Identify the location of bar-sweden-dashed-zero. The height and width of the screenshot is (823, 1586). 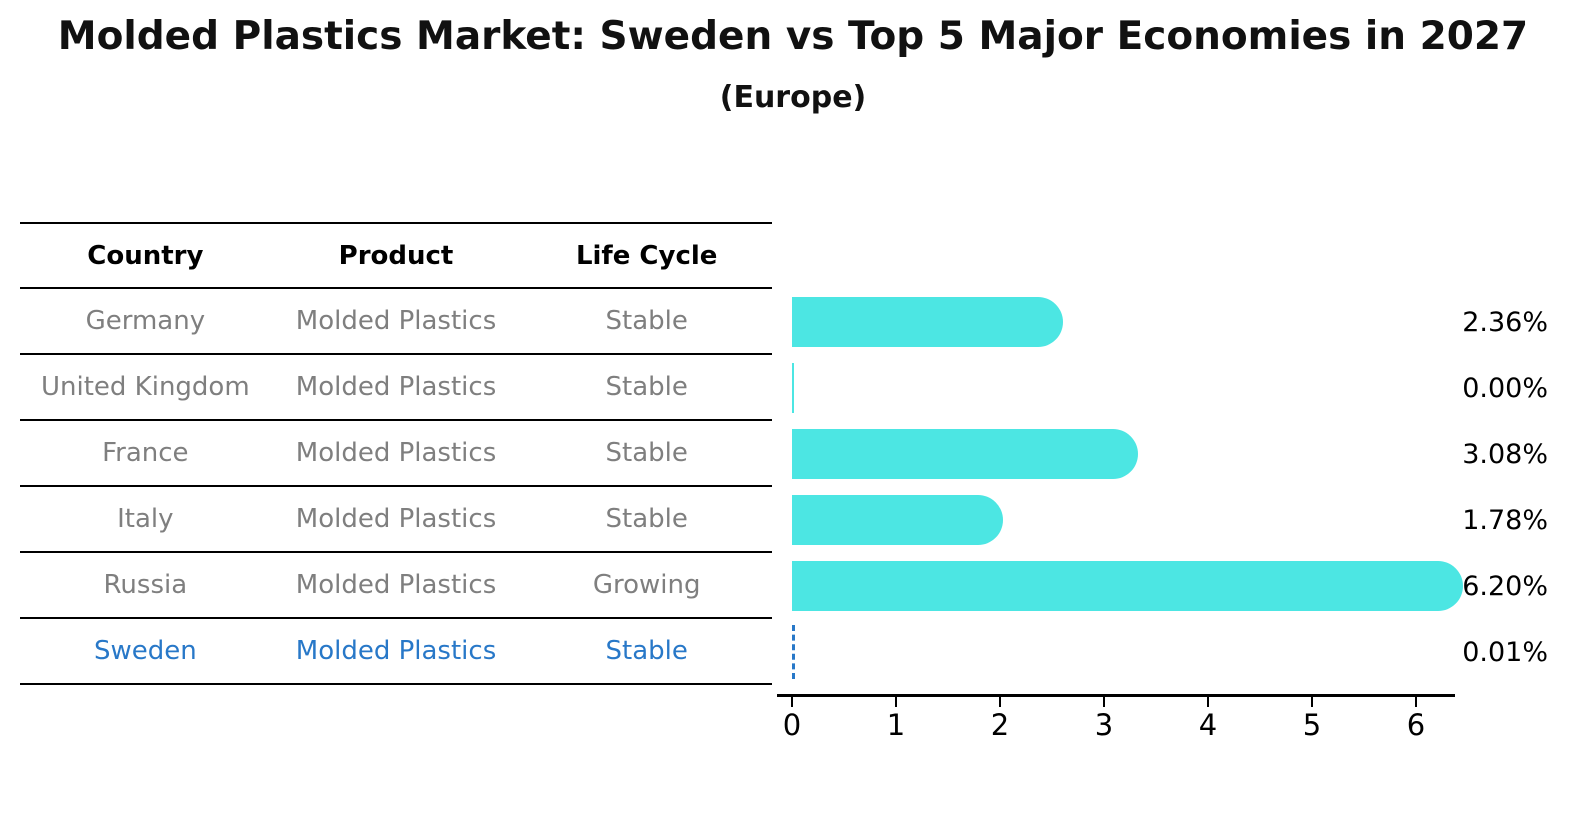
(793, 652).